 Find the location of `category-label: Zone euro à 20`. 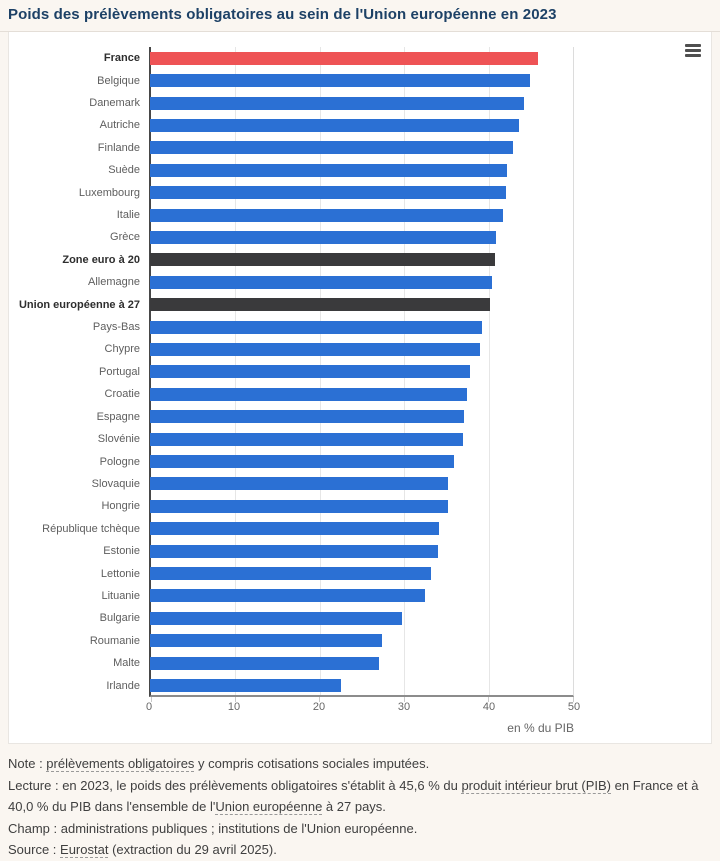

category-label: Zone euro à 20 is located at coordinates (101, 259).